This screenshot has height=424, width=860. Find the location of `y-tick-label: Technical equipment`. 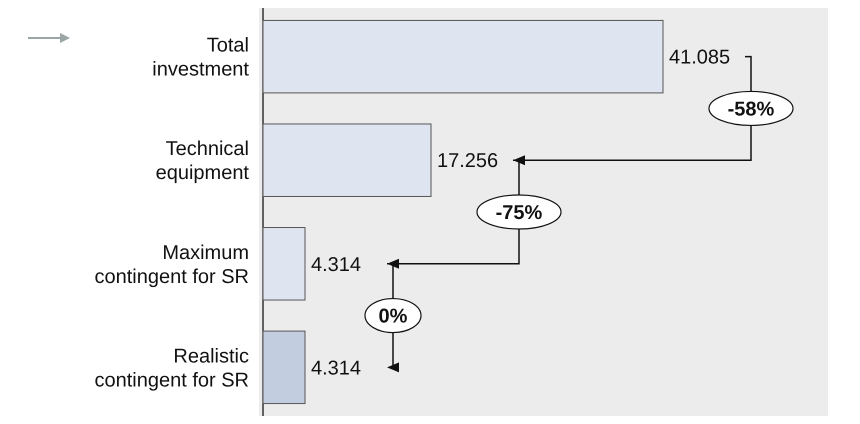

y-tick-label: Technical equipment is located at coordinates (203, 161).